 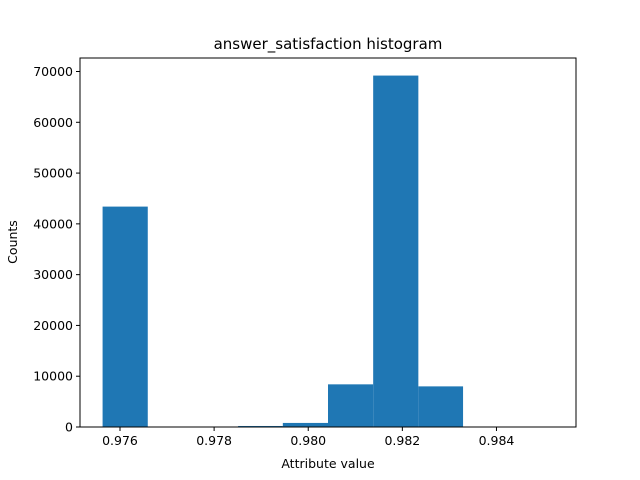 I want to click on x-axis-label: Attribute value, so click(x=328, y=463).